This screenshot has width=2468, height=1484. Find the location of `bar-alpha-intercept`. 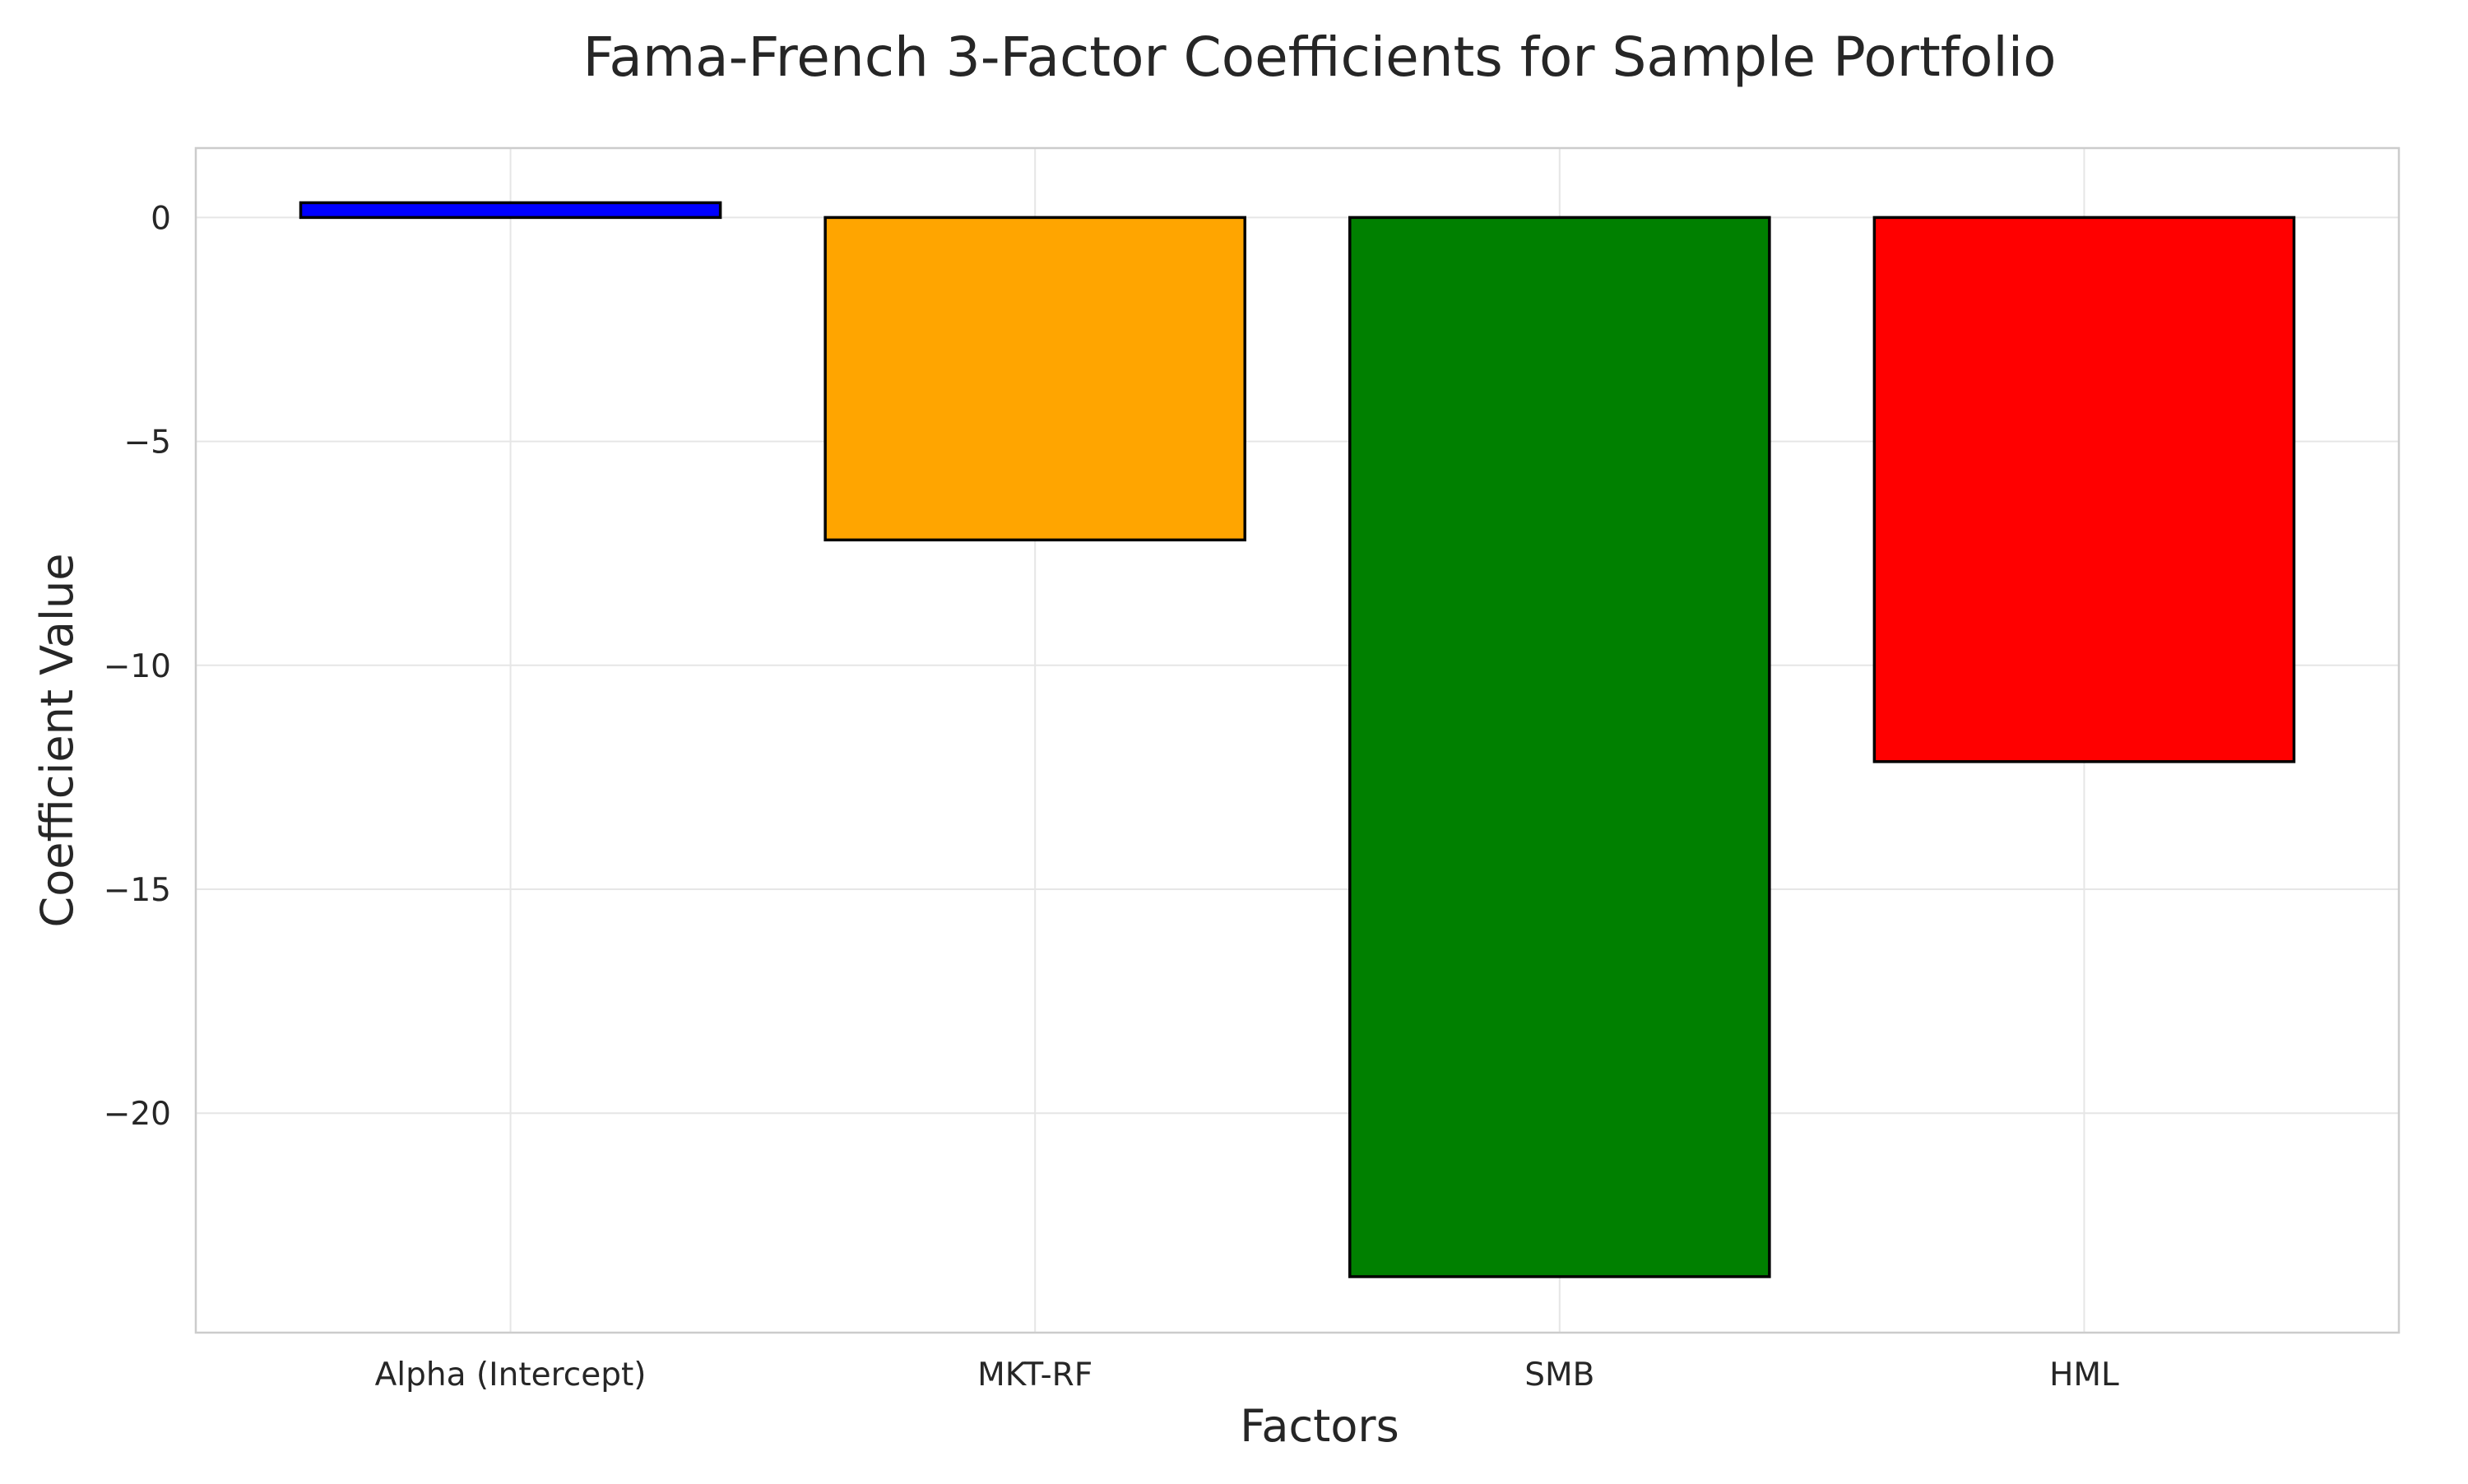

bar-alpha-intercept is located at coordinates (511, 210).